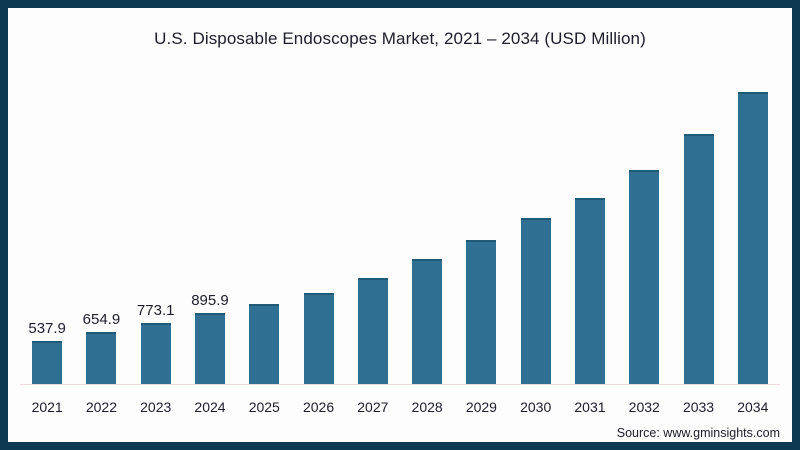 The height and width of the screenshot is (450, 800). I want to click on source-attribution: Source: www.gminsights.com, so click(698, 433).